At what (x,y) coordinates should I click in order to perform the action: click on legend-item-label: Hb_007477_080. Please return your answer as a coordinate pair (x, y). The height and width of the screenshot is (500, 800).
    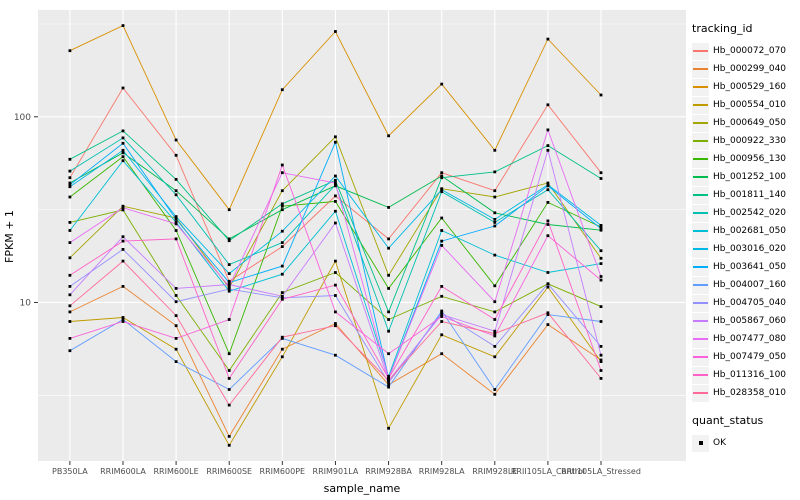
    Looking at the image, I should click on (750, 339).